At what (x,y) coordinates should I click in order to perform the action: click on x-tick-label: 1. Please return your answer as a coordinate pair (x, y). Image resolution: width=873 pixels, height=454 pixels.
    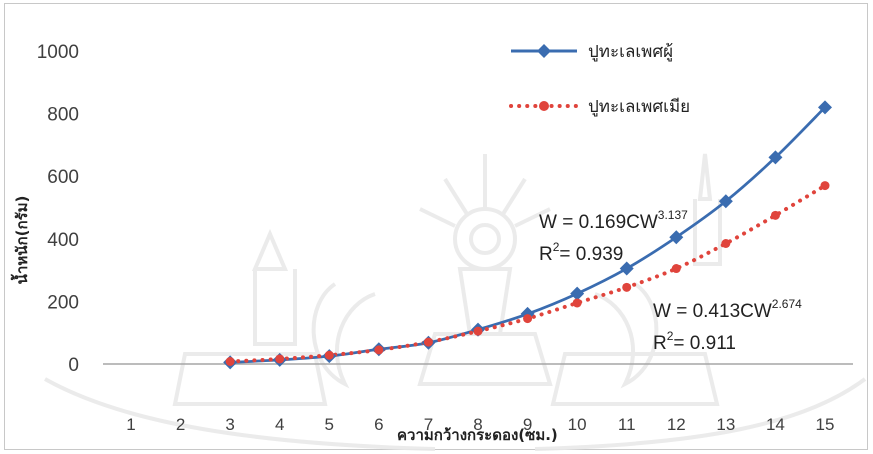
    Looking at the image, I should click on (130, 424).